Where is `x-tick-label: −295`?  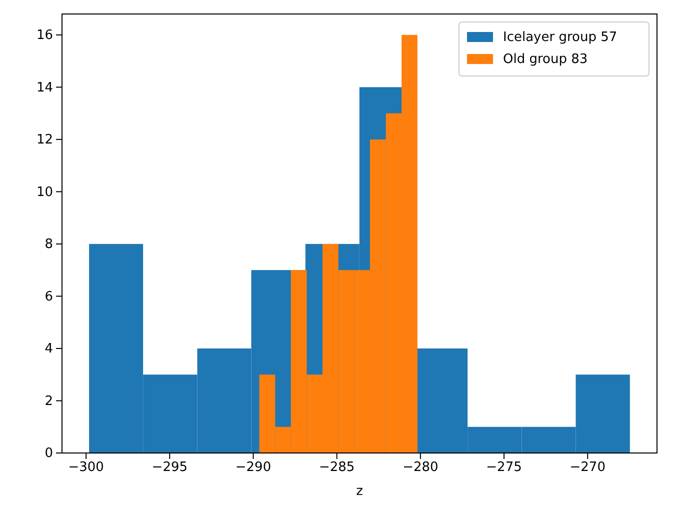 x-tick-label: −295 is located at coordinates (170, 468).